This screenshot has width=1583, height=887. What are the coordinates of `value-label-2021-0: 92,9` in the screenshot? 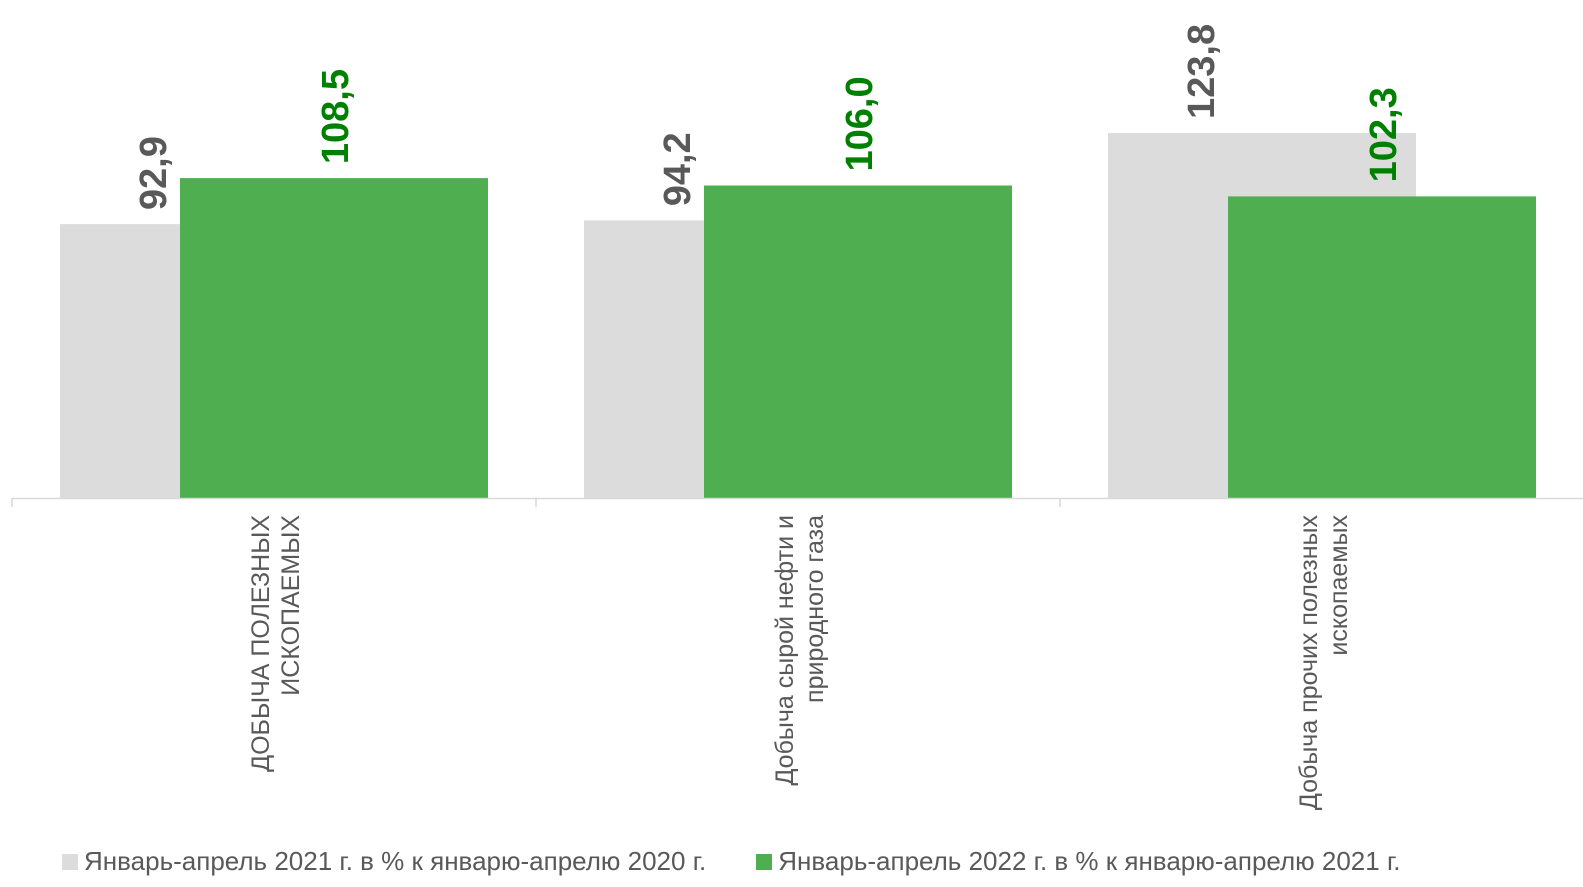 It's located at (154, 173).